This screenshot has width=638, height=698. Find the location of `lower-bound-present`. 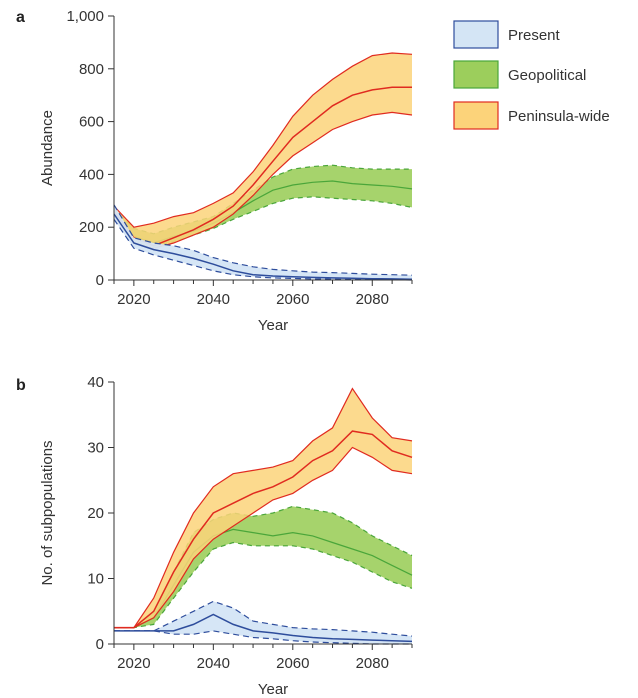

lower-bound-present is located at coordinates (263, 637).